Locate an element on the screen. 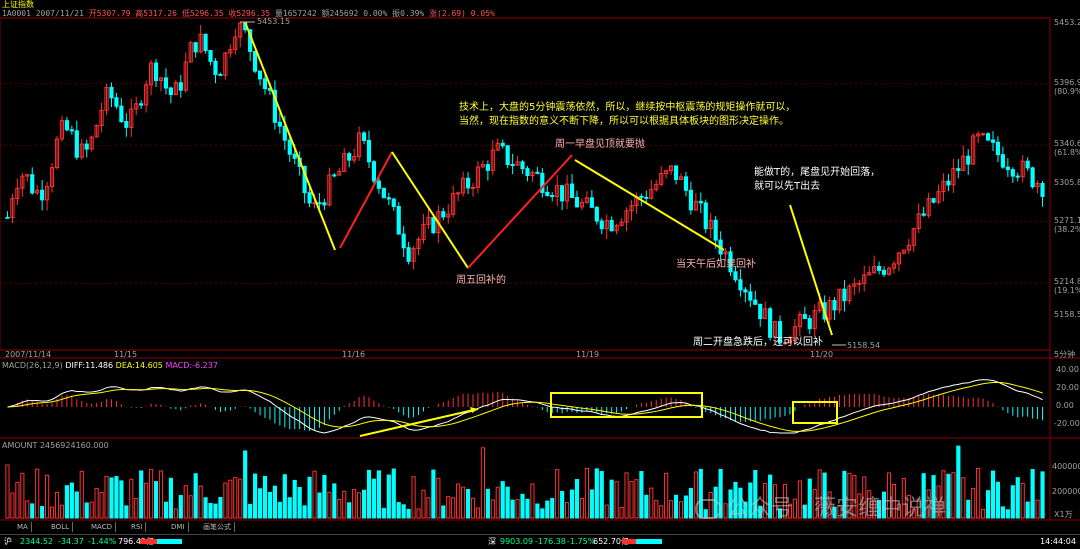  wechat-icon is located at coordinates (708, 509).